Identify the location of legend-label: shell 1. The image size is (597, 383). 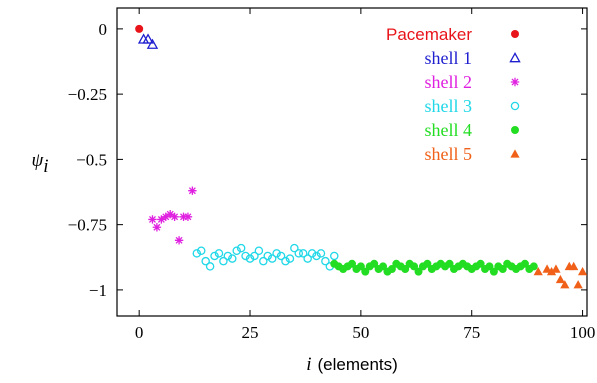
(449, 58).